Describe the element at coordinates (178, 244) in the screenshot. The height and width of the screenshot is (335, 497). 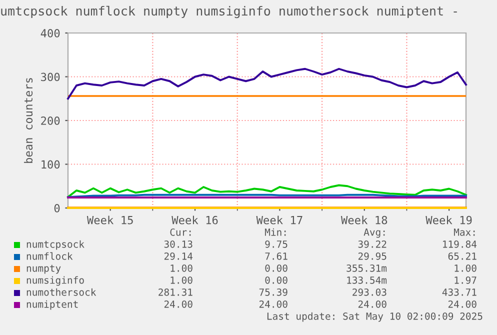
I see `text: 30.13` at that location.